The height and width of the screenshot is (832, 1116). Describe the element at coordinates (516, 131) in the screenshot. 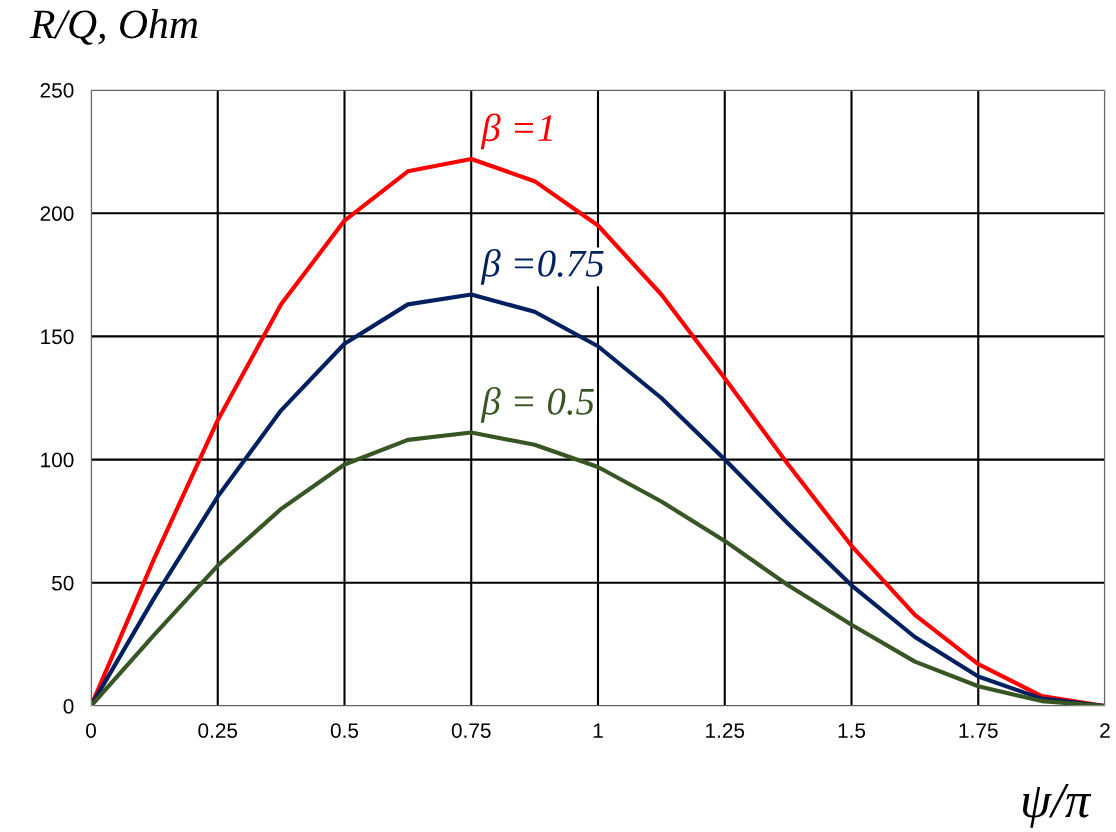

I see `series-label: β =1` at that location.